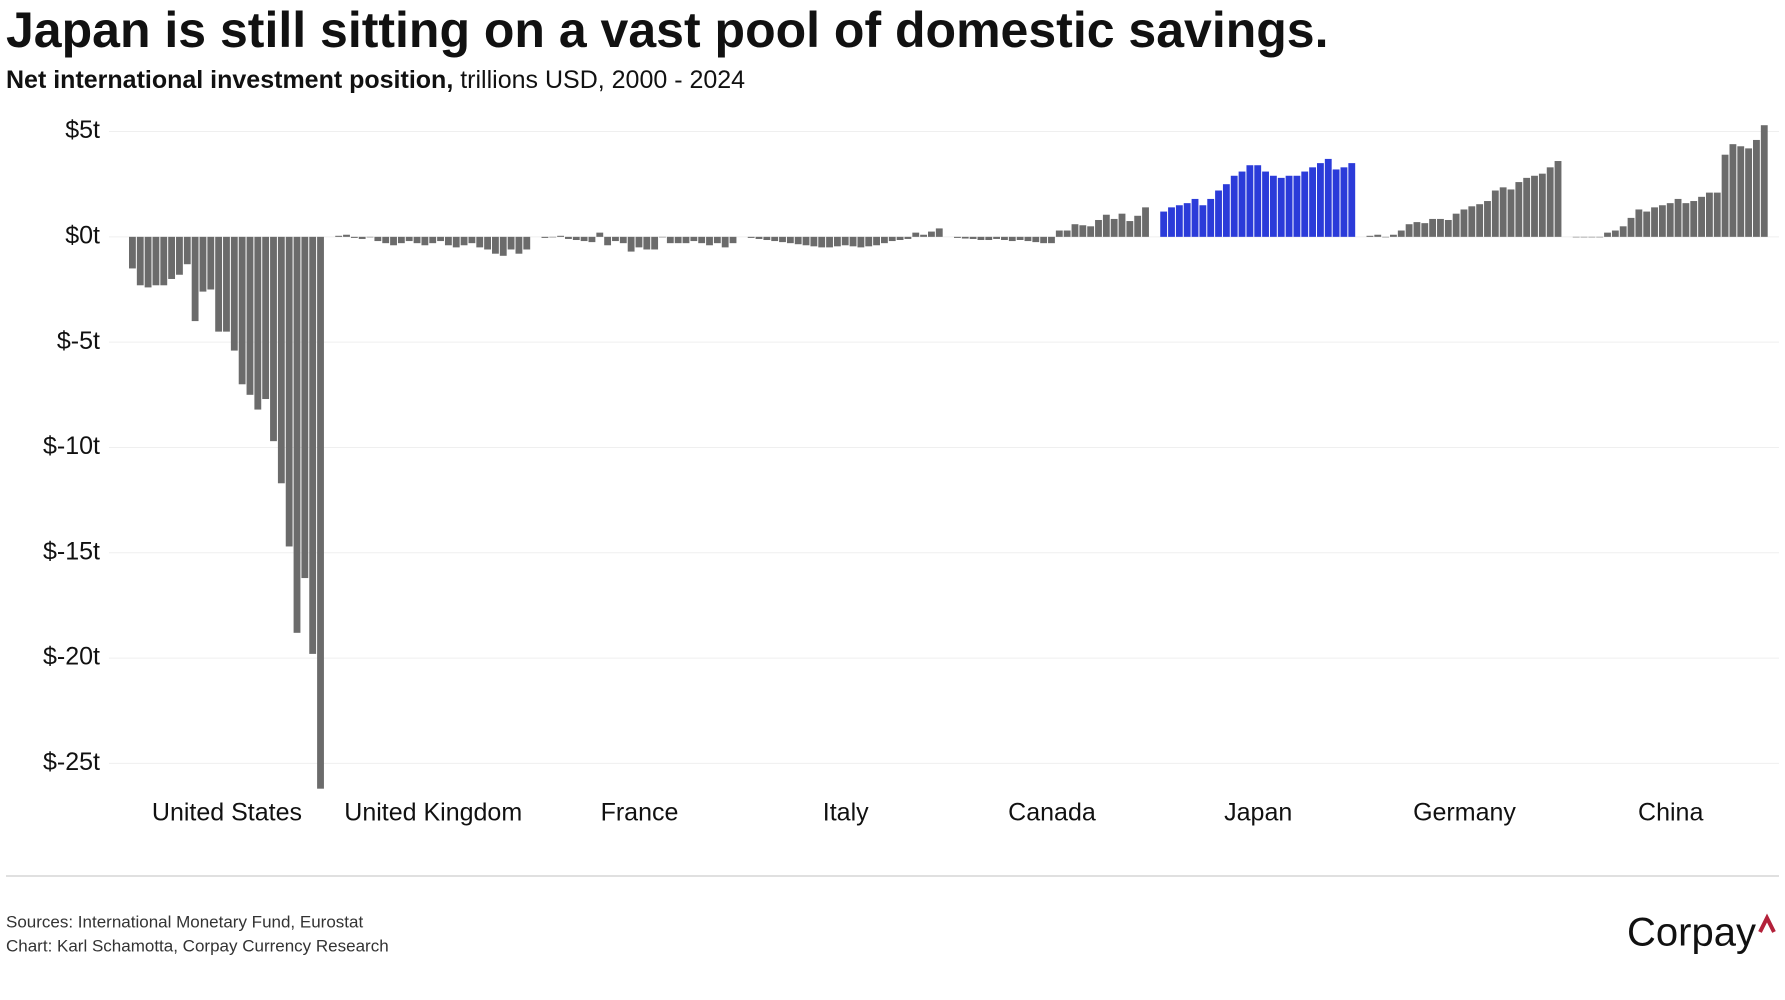 This screenshot has width=1785, height=1000. I want to click on x-tick-label: China, so click(1670, 813).